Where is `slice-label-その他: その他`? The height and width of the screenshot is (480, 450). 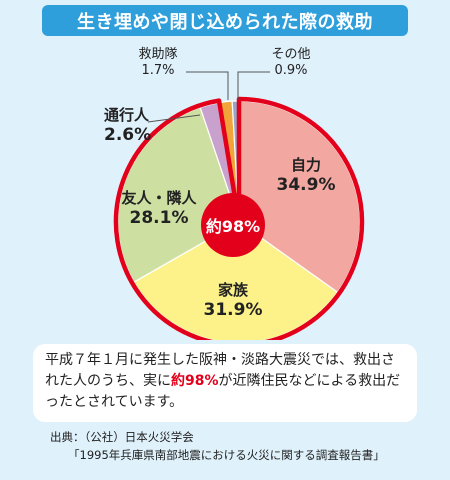 slice-label-その他: その他 is located at coordinates (290, 54).